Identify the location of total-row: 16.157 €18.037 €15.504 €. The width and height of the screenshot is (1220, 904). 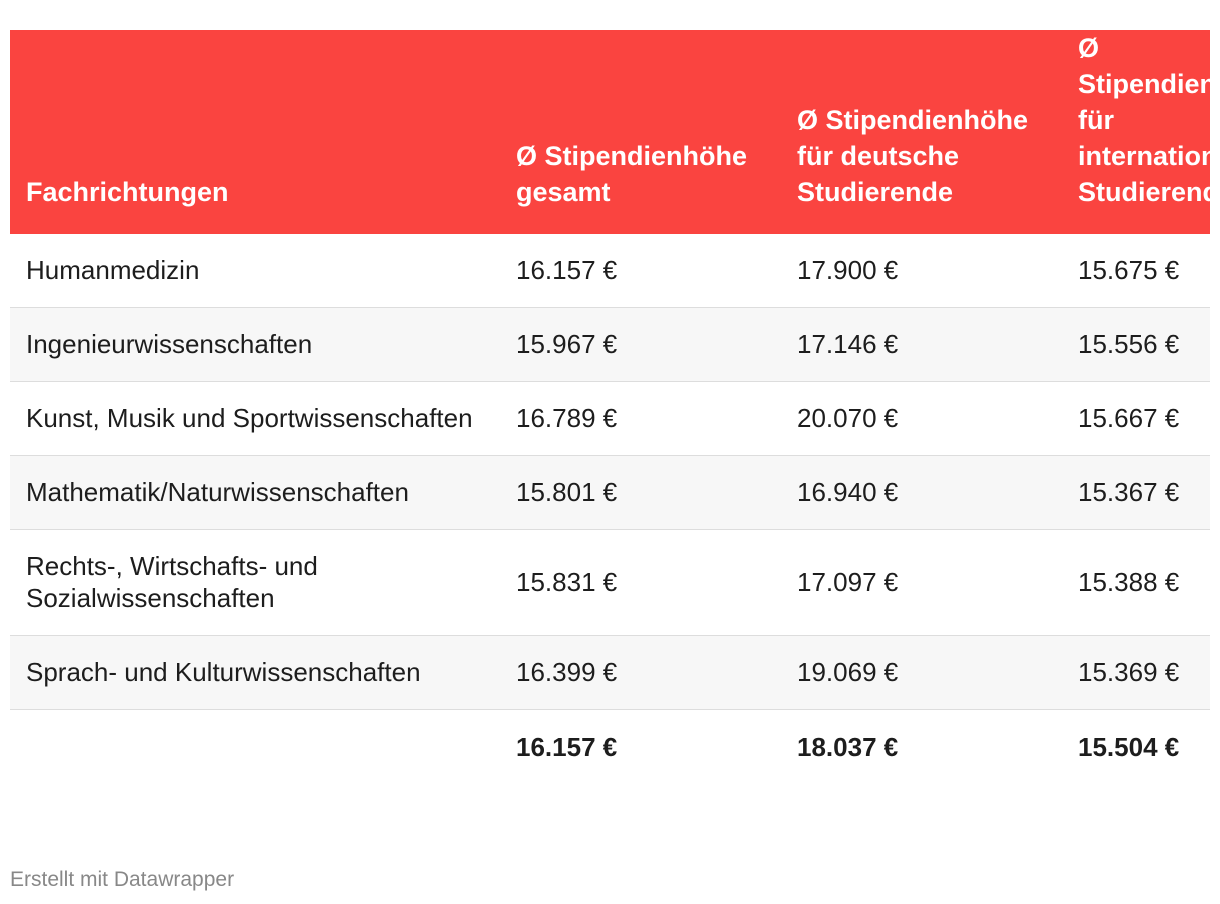
(610, 746).